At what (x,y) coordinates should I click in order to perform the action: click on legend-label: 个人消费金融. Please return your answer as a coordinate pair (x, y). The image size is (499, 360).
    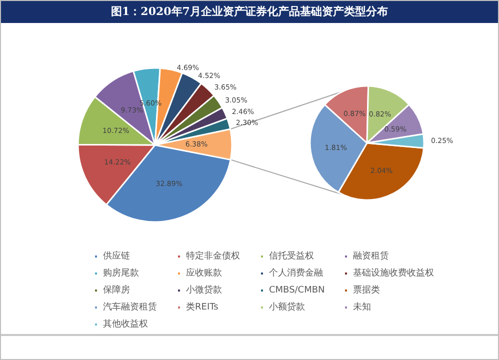
    Looking at the image, I should click on (296, 273).